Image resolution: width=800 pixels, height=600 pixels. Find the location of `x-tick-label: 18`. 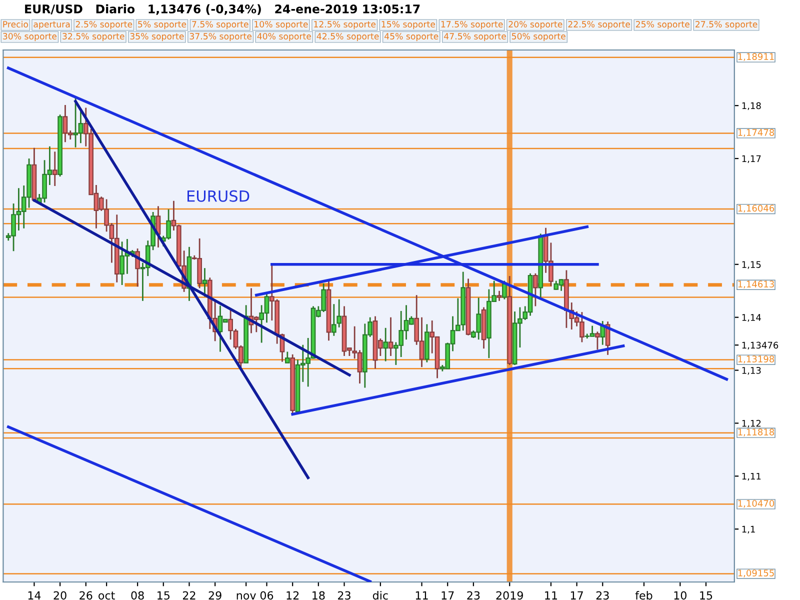

x-tick-label: 18 is located at coordinates (318, 595).